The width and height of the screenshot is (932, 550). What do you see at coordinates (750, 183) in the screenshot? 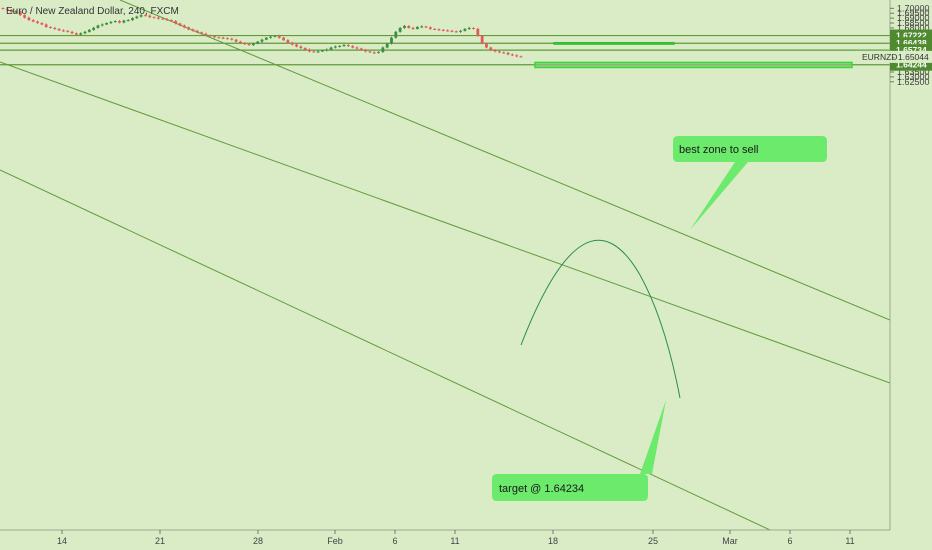
I see `sell-zone-callout` at bounding box center [750, 183].